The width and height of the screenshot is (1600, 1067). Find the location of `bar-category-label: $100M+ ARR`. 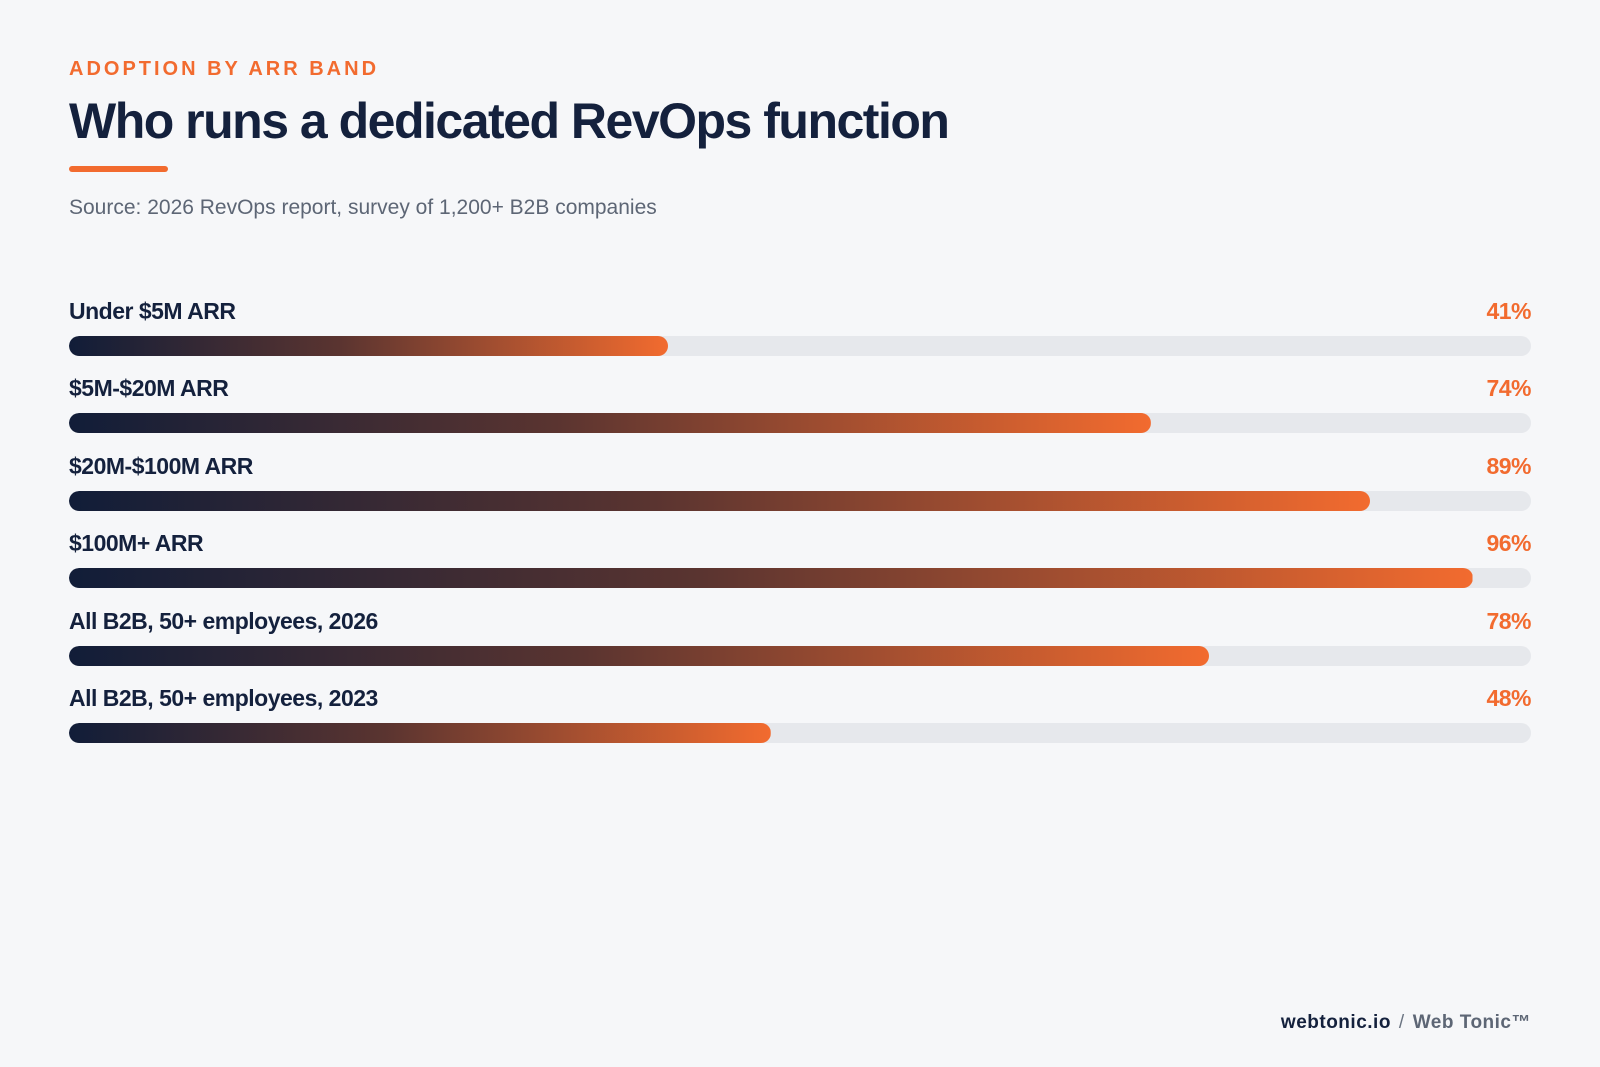

bar-category-label: $100M+ ARR is located at coordinates (136, 543).